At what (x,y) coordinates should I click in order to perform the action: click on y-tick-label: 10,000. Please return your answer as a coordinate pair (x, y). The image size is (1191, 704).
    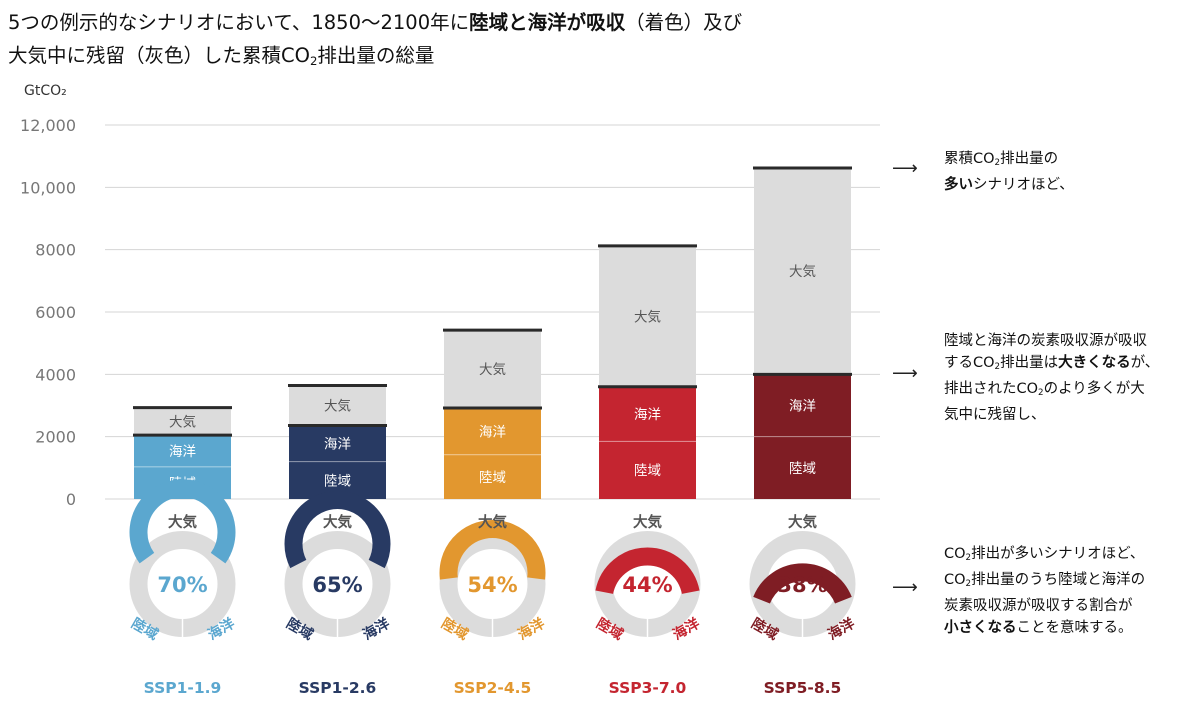
    Looking at the image, I should click on (48, 187).